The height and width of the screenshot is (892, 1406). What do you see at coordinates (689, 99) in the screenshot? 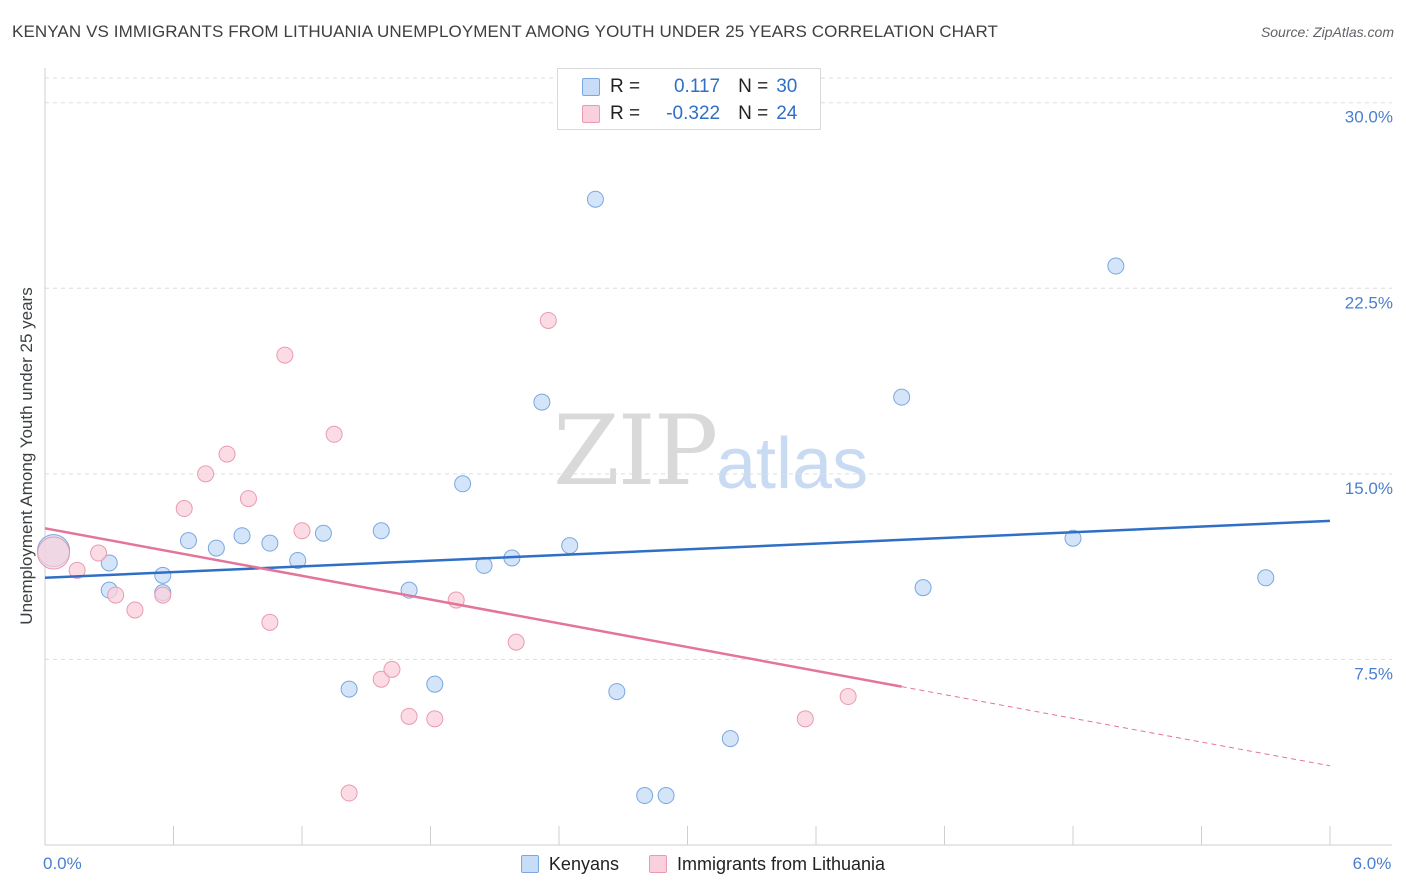
I see `stats-legend: R = 0.117 N = 30 R = -0.322 N = 24` at bounding box center [689, 99].